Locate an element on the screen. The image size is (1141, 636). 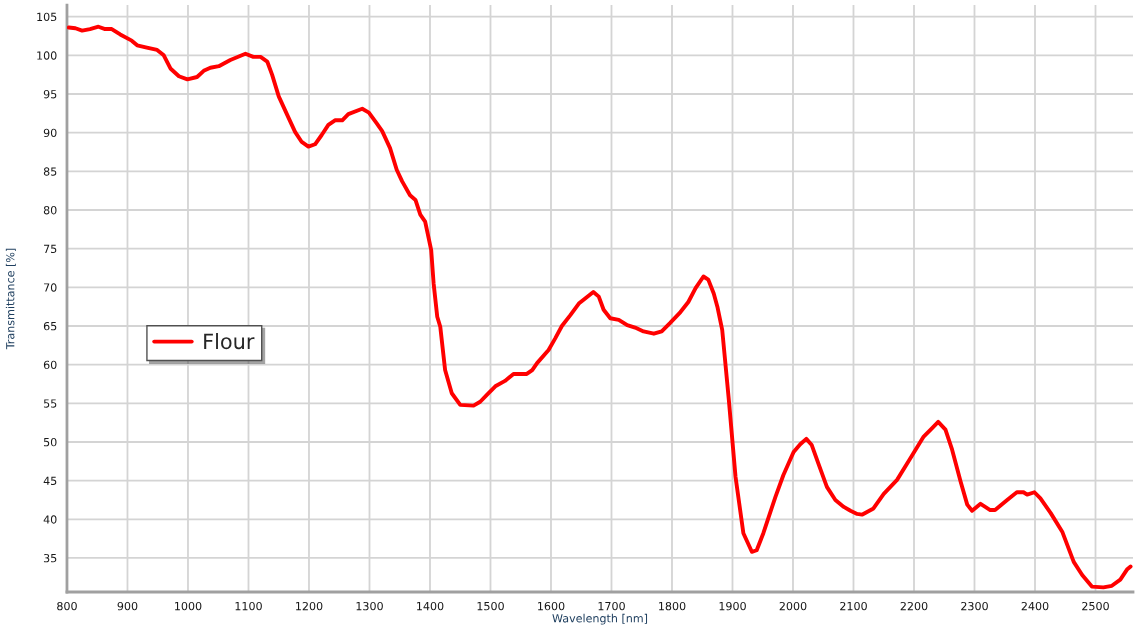
y-tick-label: 95 is located at coordinates (50, 94).